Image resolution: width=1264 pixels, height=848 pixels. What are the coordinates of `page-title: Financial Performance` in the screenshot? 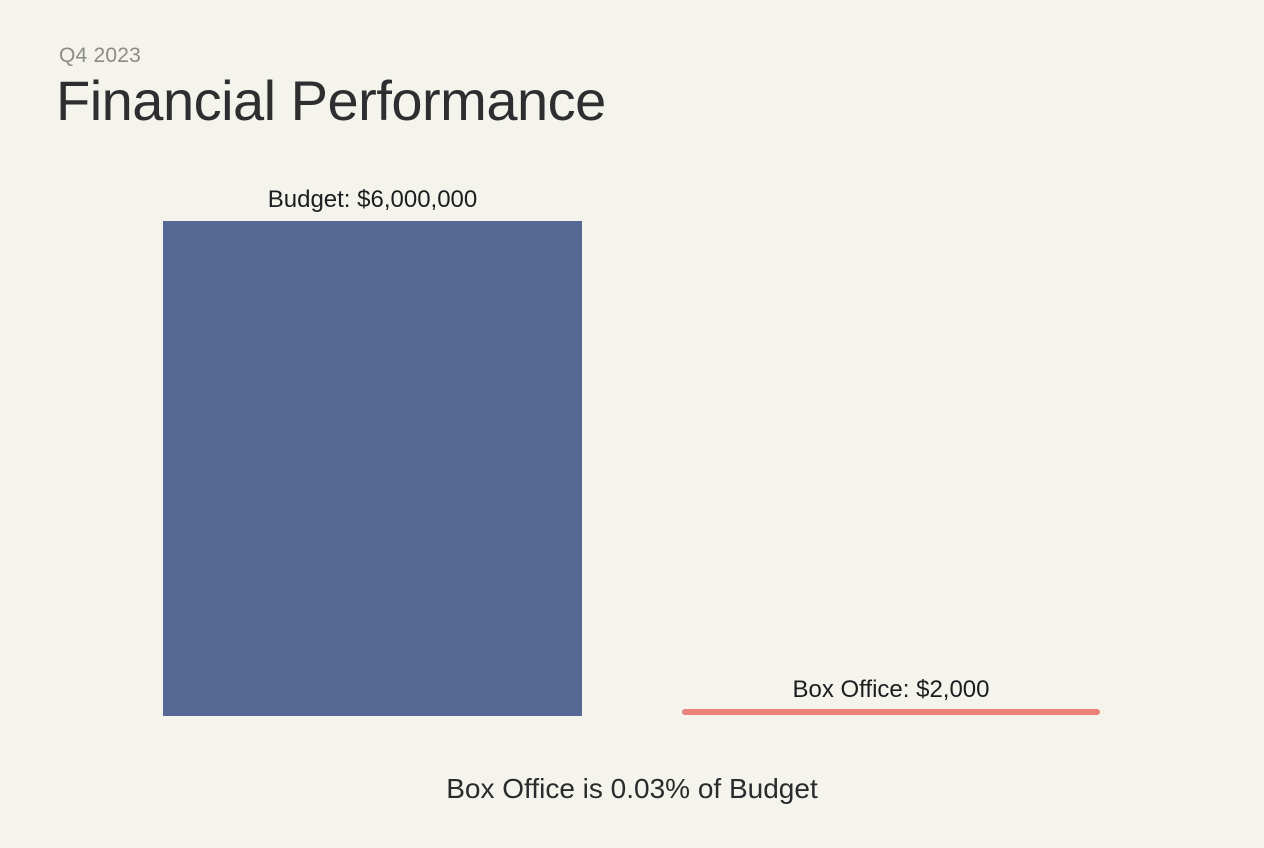 It's located at (331, 100).